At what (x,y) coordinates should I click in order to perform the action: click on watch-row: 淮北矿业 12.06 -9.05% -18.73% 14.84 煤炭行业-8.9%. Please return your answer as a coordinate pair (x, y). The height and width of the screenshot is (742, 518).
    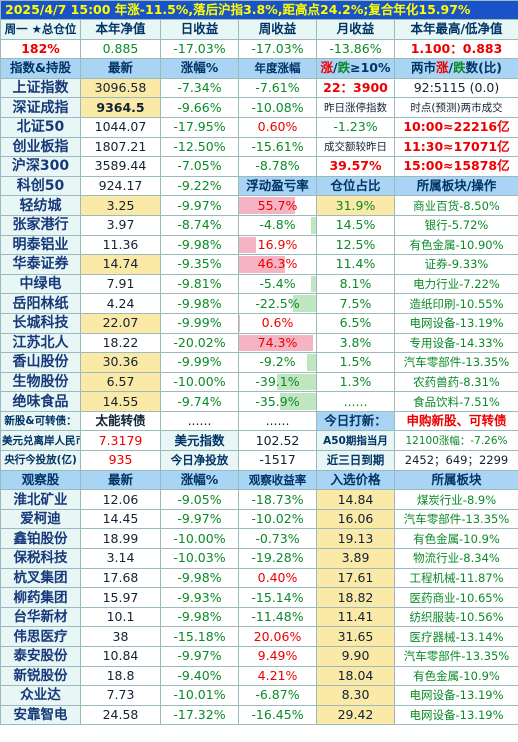
    Looking at the image, I should click on (259, 499).